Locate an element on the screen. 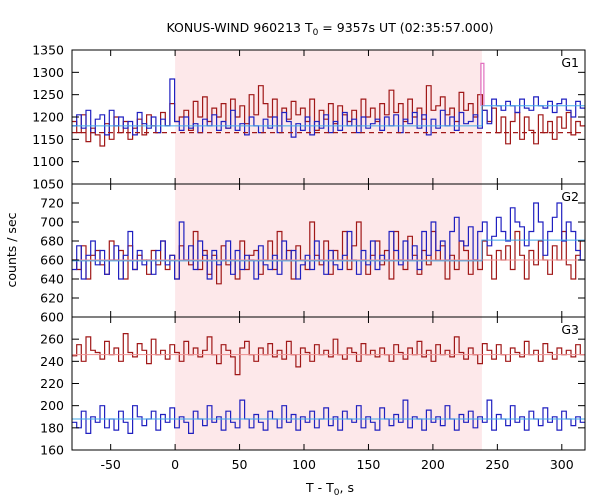 The height and width of the screenshot is (500, 600). x-axis-label-sub: 0 is located at coordinates (337, 493).